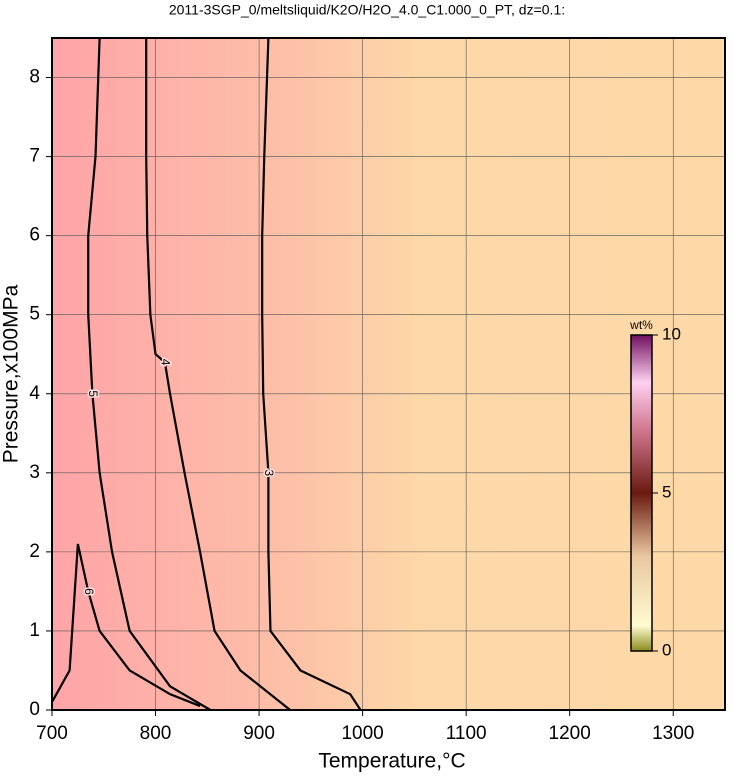 This screenshot has height=781, width=734. Describe the element at coordinates (466, 733) in the screenshot. I see `x-tick-label: 1100` at that location.